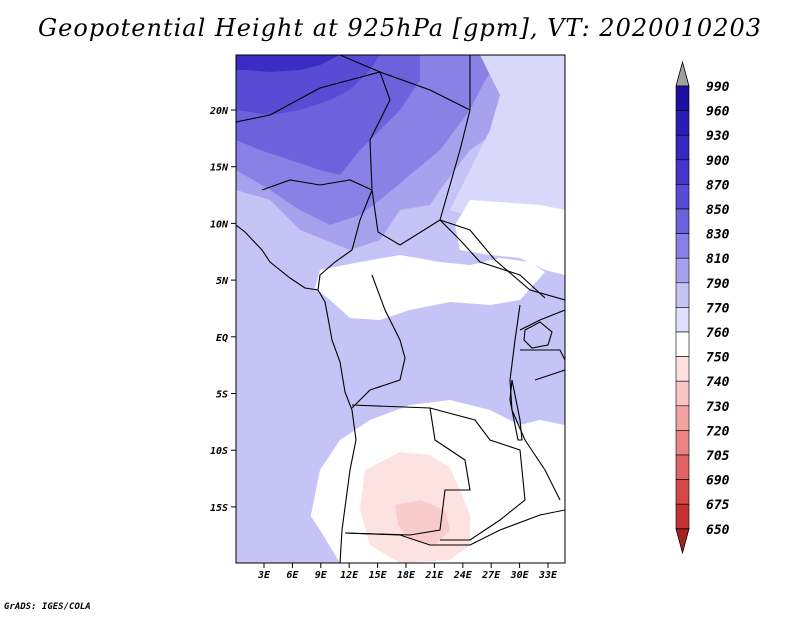  I want to click on lon-tick-label: 3E, so click(264, 575).